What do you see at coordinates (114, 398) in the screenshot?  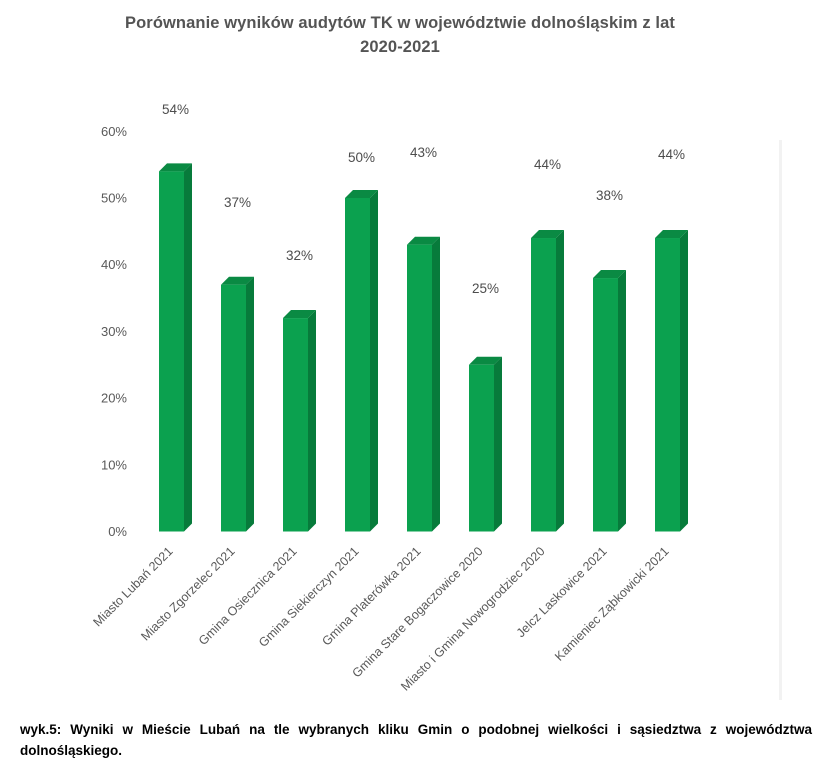 I see `y-tick-label: 20%` at bounding box center [114, 398].